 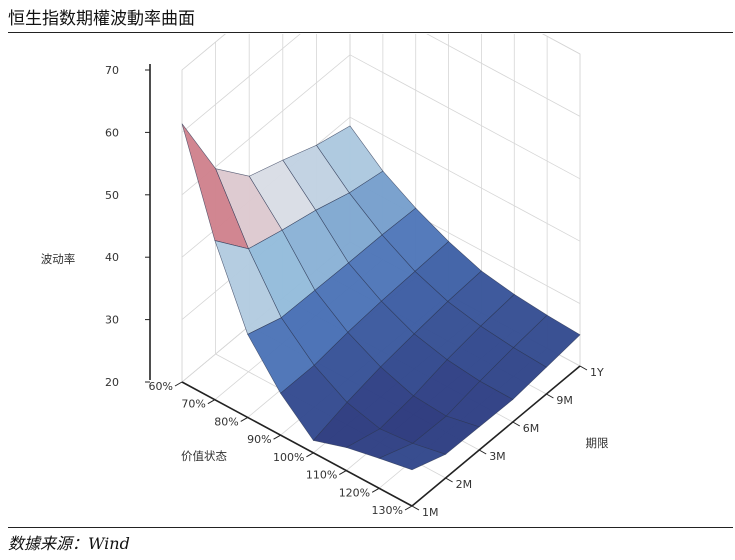 I want to click on x-tick-label: 70%, so click(x=193, y=404).